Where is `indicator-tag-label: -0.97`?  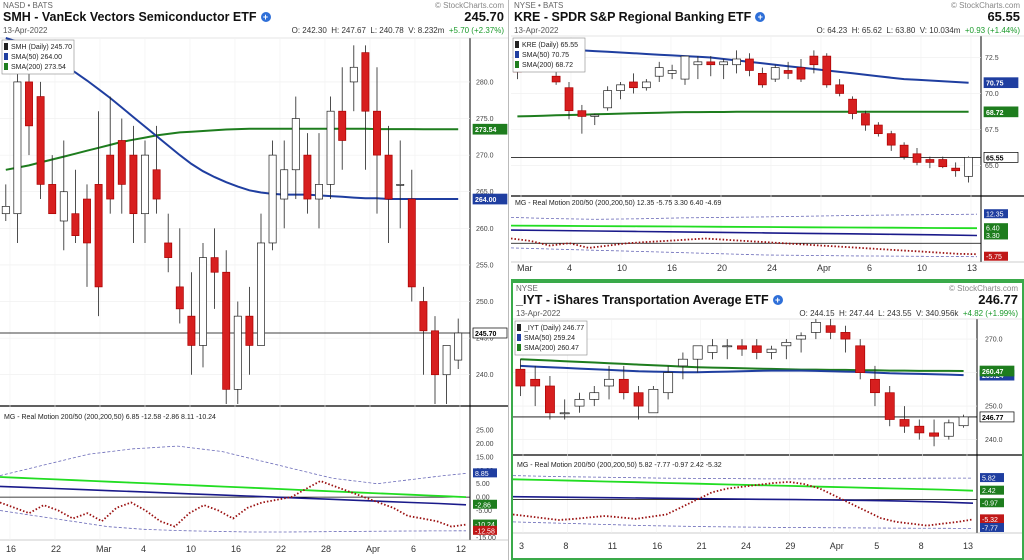 indicator-tag-label: -0.97 is located at coordinates (990, 504).